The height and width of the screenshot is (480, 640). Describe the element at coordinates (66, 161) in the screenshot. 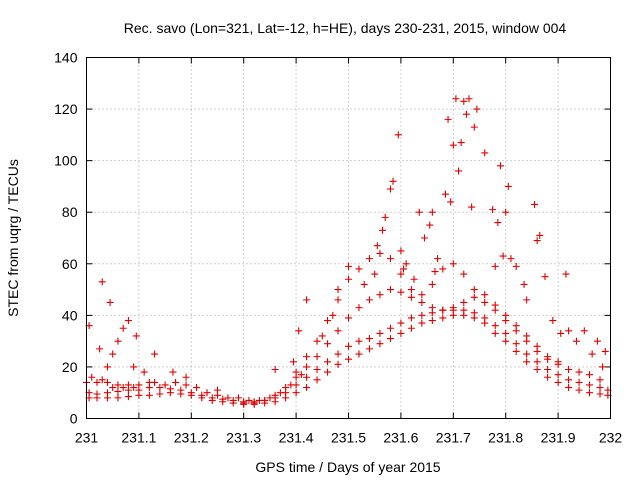

I see `y-tick-label: 100` at that location.